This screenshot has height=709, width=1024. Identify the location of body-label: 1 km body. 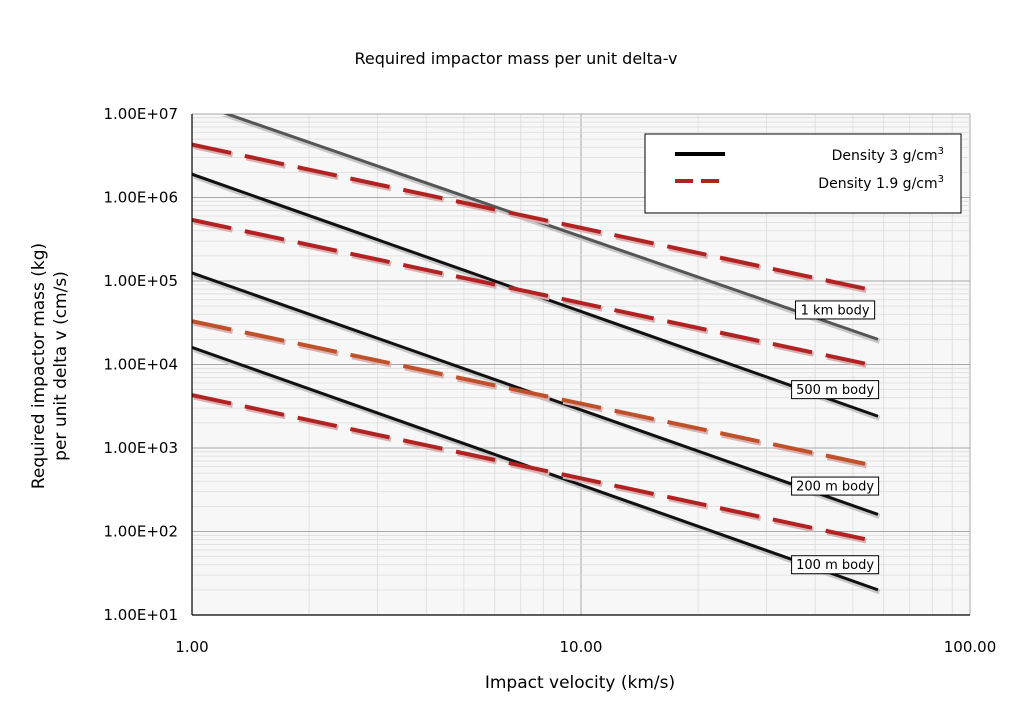
(835, 310).